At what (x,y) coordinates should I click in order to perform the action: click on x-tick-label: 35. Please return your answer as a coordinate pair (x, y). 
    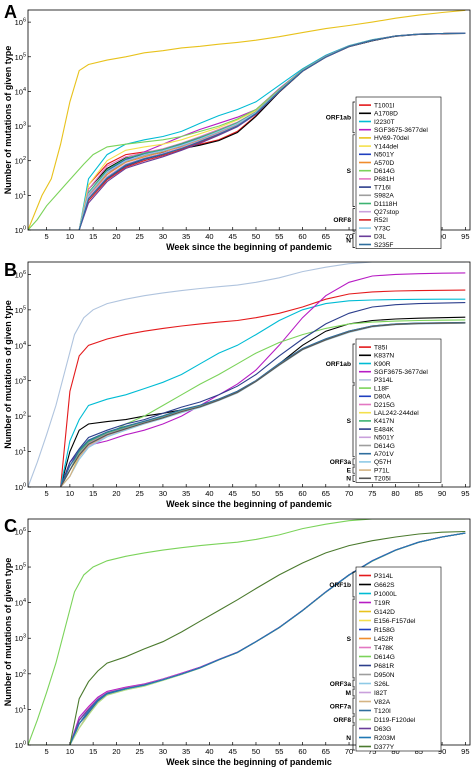
    Looking at the image, I should click on (186, 751).